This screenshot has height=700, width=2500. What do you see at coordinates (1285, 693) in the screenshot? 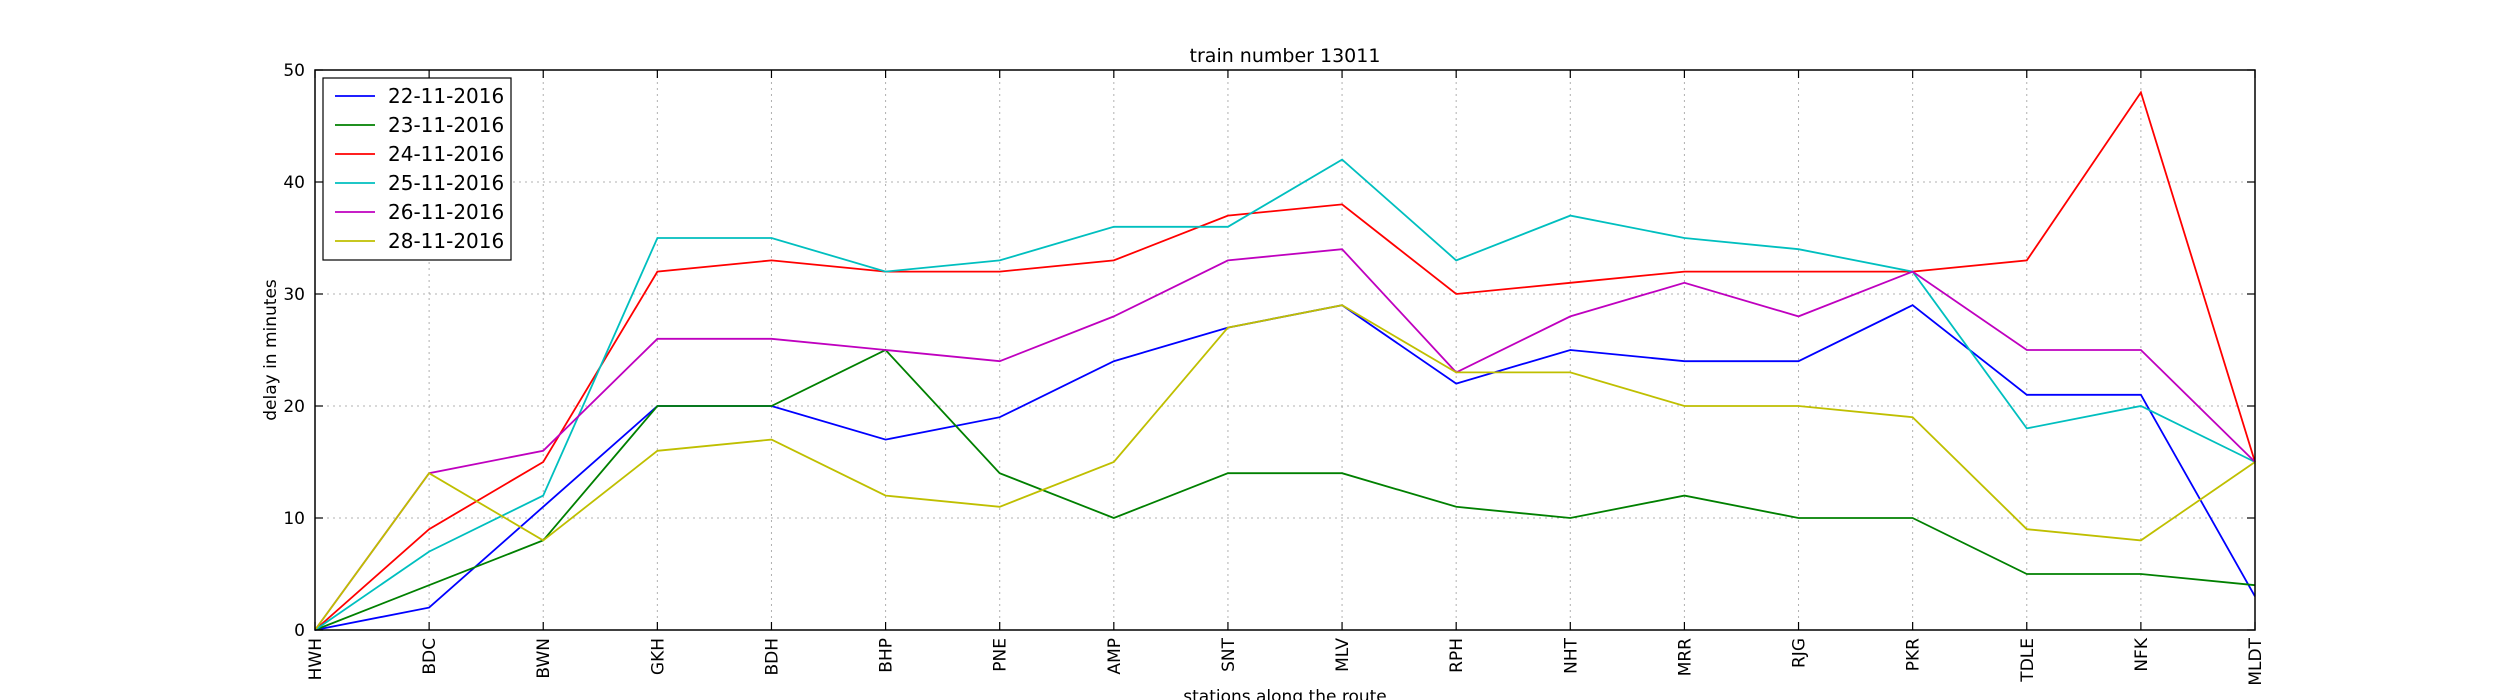
I see `x-axis-label: stations along the route` at bounding box center [1285, 693].